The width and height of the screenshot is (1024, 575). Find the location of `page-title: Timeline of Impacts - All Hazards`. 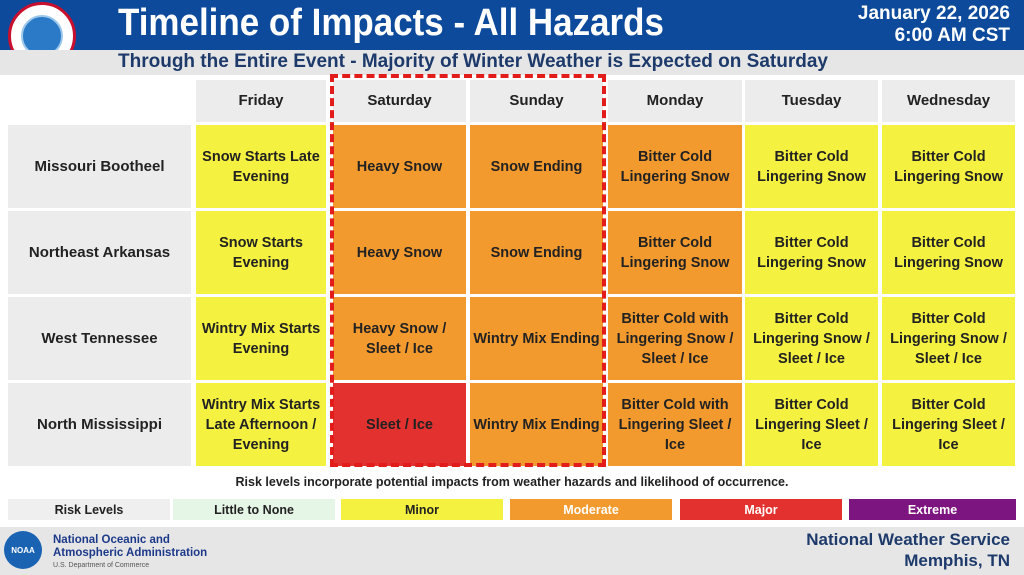

page-title: Timeline of Impacts - All Hazards is located at coordinates (391, 23).